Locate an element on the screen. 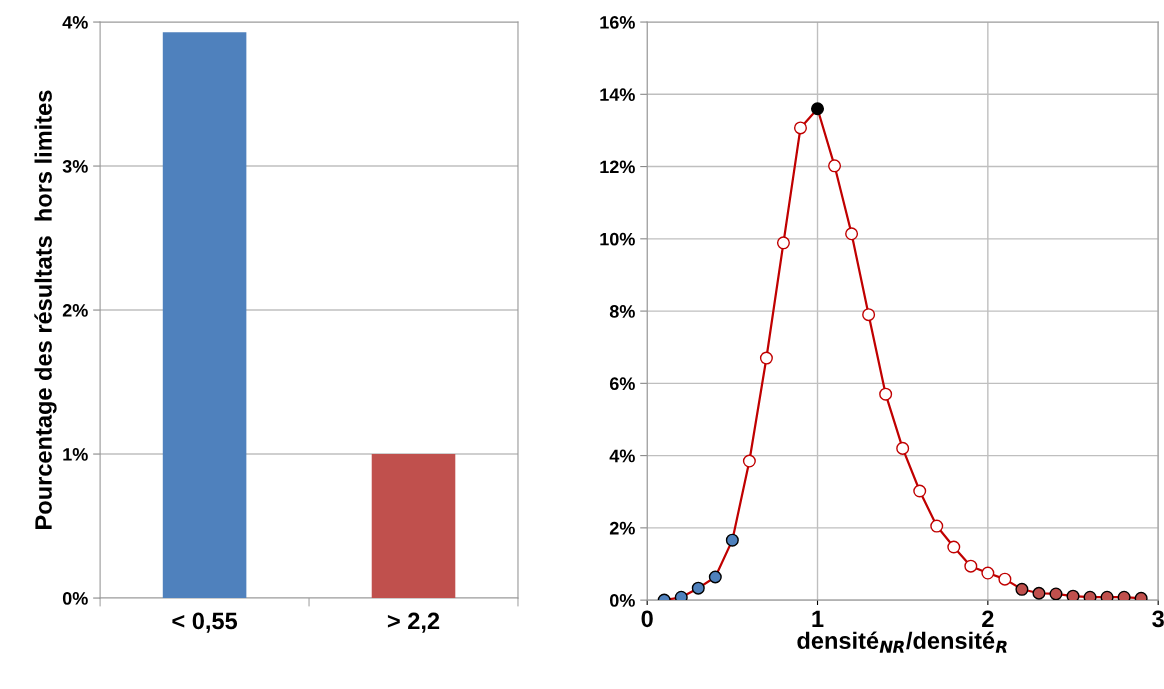 Image resolution: width=1164 pixels, height=689 pixels. y-tick-label: 10% is located at coordinates (617, 239).